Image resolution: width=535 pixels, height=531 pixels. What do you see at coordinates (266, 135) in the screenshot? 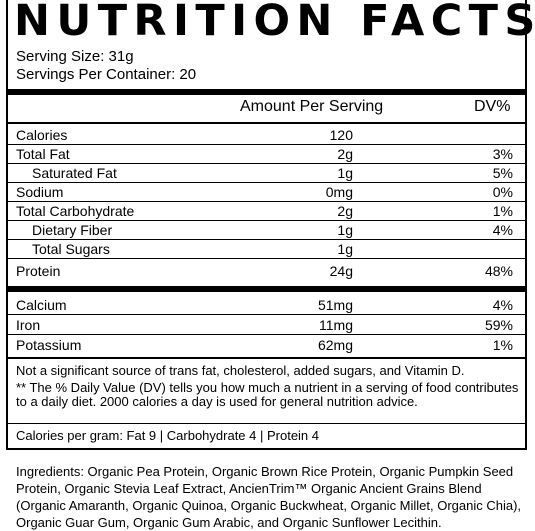
I see `nutrient-row-calories: Calories 120` at bounding box center [266, 135].